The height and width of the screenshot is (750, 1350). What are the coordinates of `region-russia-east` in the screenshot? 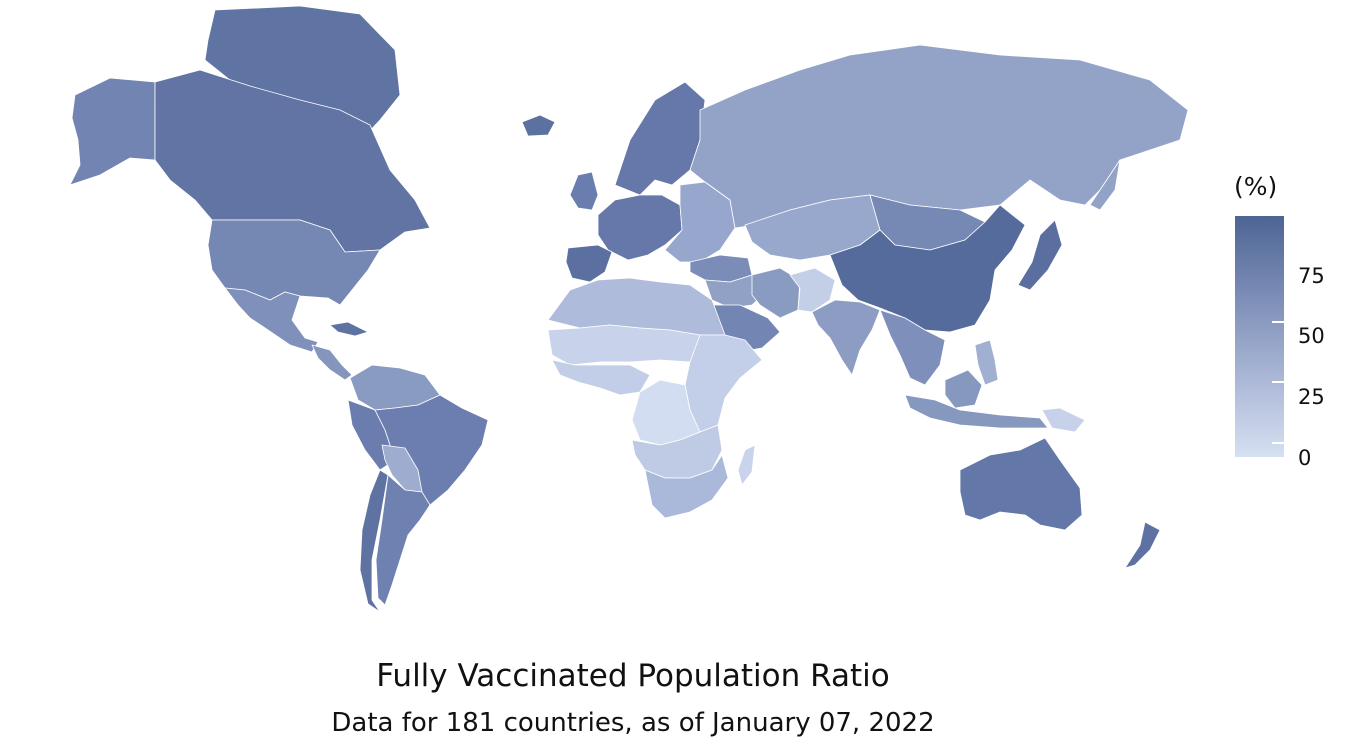 It's located at (1105, 185).